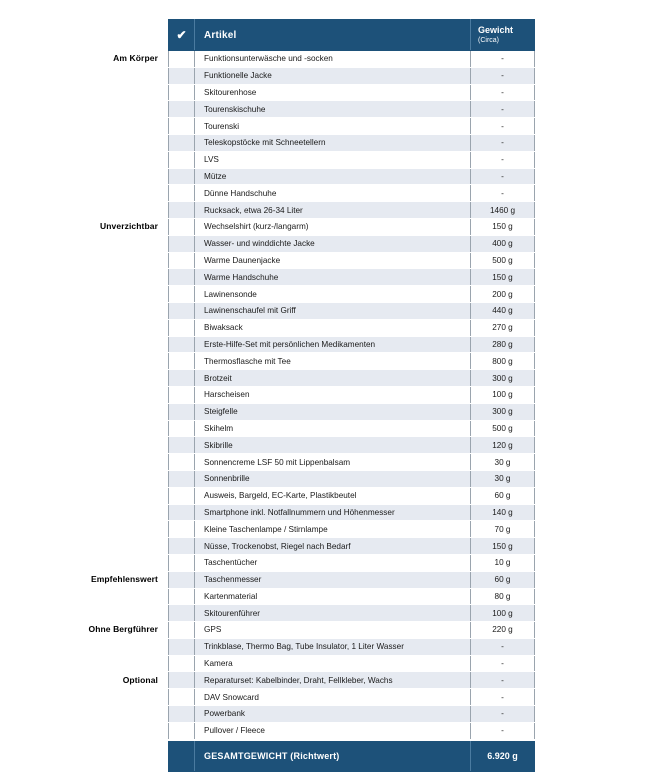 This screenshot has width=672, height=783. I want to click on table-row: Tourenski -, so click(351, 126).